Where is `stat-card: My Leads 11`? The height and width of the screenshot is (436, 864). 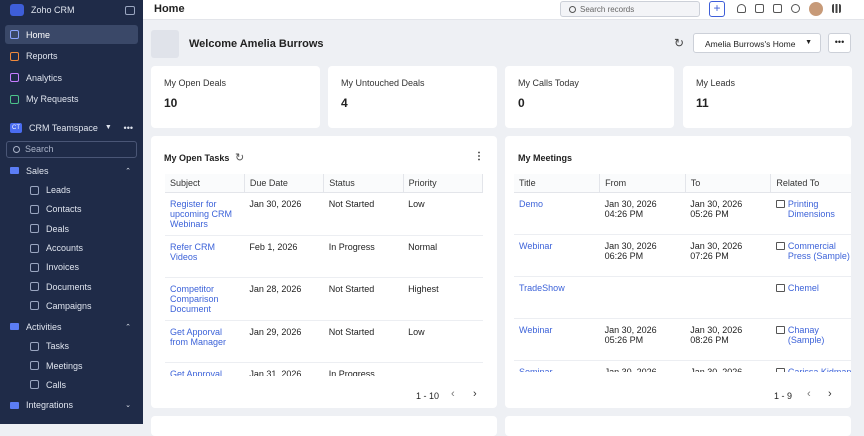
stat-card: My Leads 11 is located at coordinates (767, 97).